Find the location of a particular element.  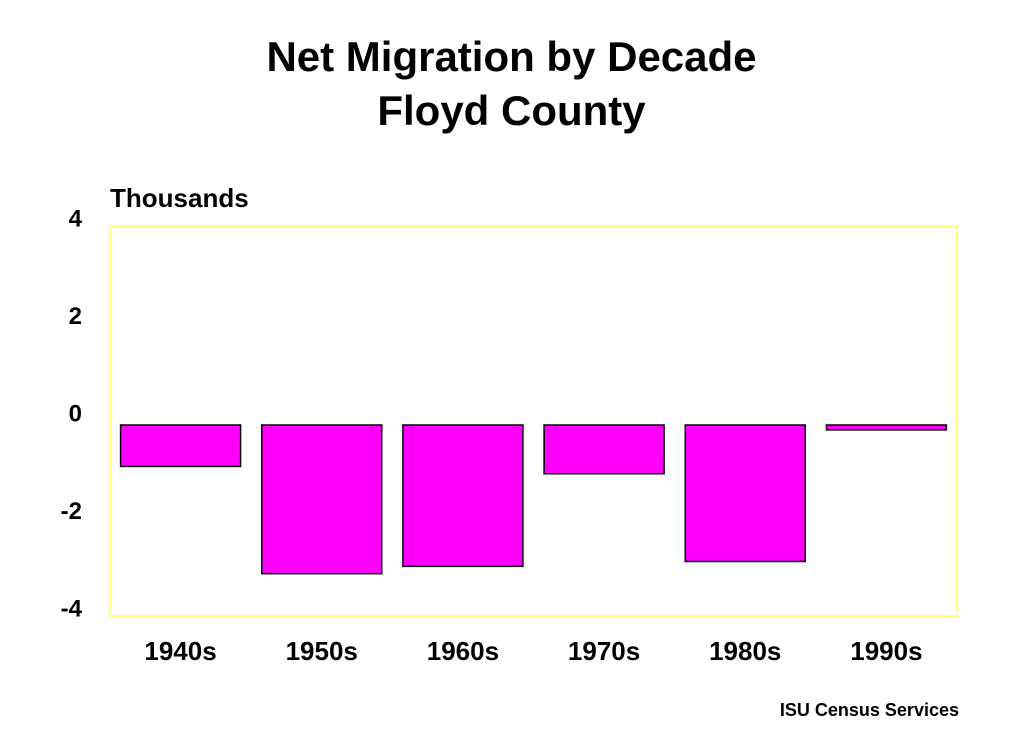

y-tick-label: 4 is located at coordinates (76, 218).